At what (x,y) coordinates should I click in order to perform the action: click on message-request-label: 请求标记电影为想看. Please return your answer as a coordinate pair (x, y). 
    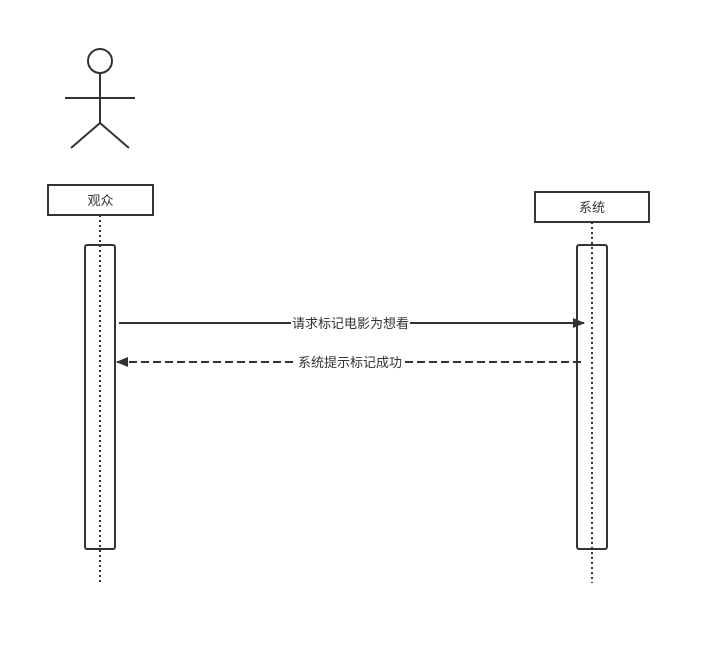
    Looking at the image, I should click on (350, 324).